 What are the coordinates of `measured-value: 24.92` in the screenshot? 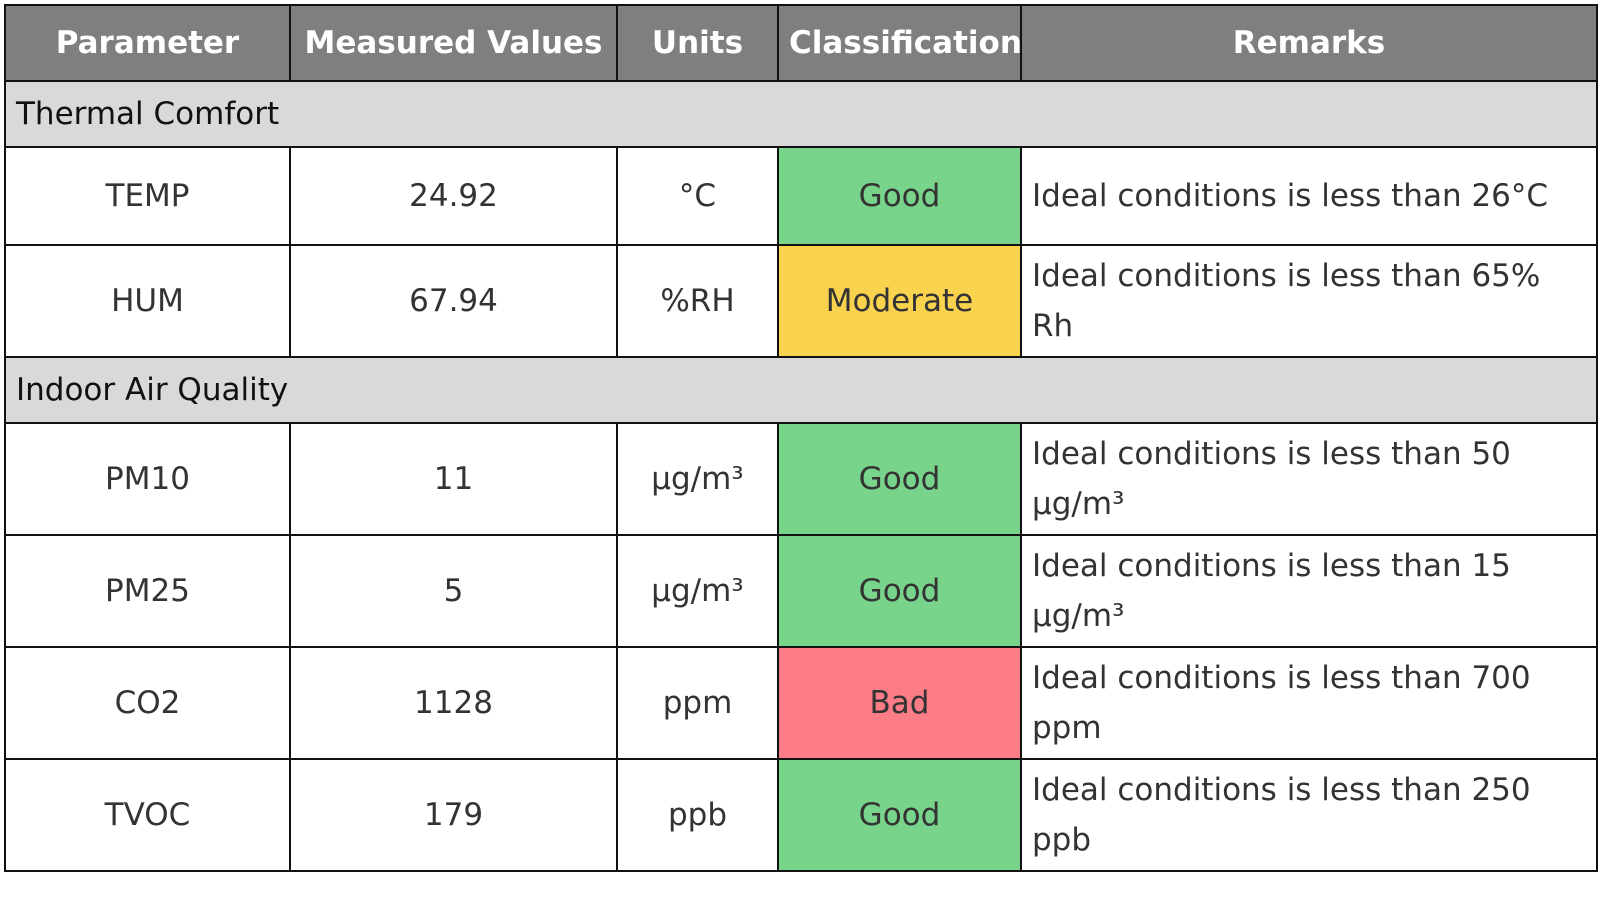 It's located at (453, 196).